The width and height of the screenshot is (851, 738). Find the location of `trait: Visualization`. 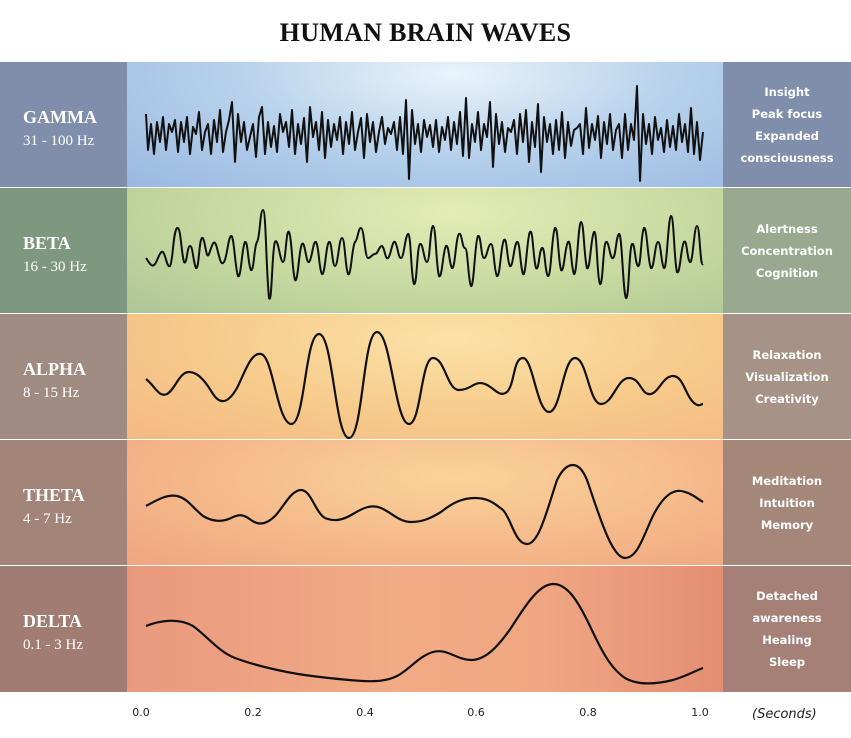

trait: Visualization is located at coordinates (787, 377).